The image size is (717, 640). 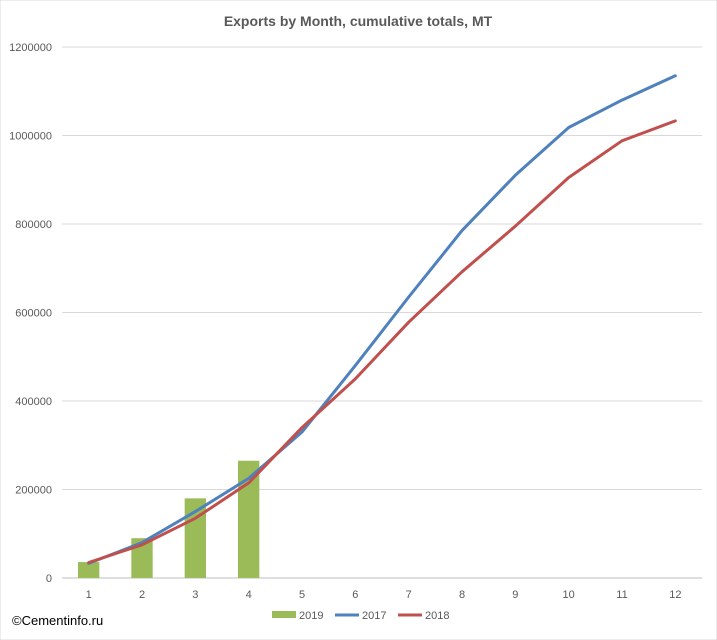 I want to click on x-tick-label: 3, so click(x=195, y=595).